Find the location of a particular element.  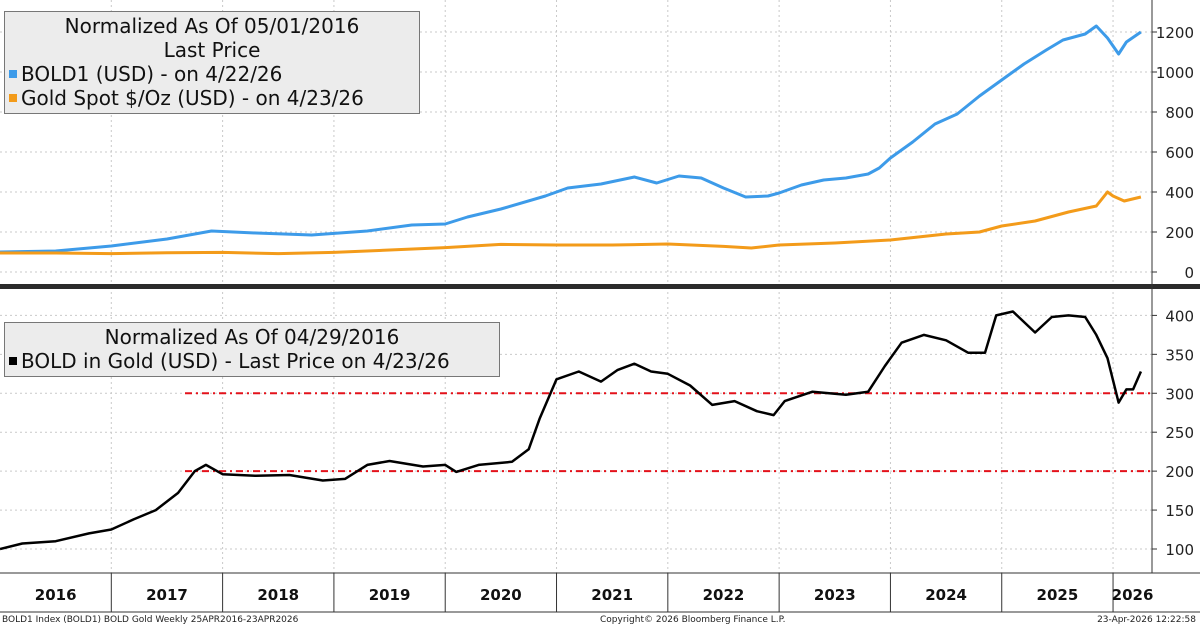

footer-copyright: Copyright© 2026 Bloomberg Finance L.P. is located at coordinates (693, 620).